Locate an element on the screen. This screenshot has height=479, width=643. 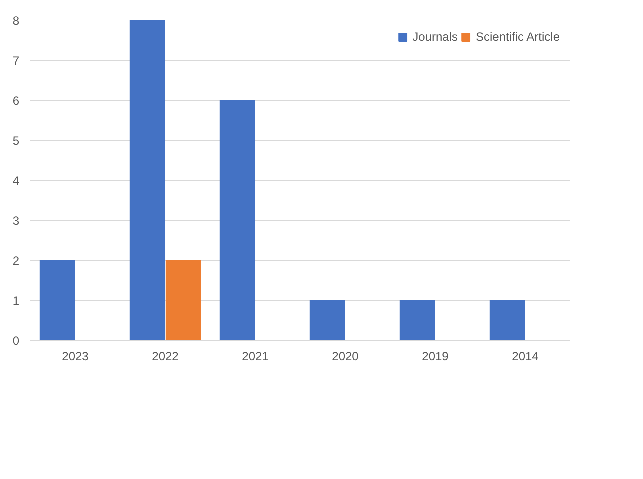
x-tick-label: 2023 is located at coordinates (76, 357).